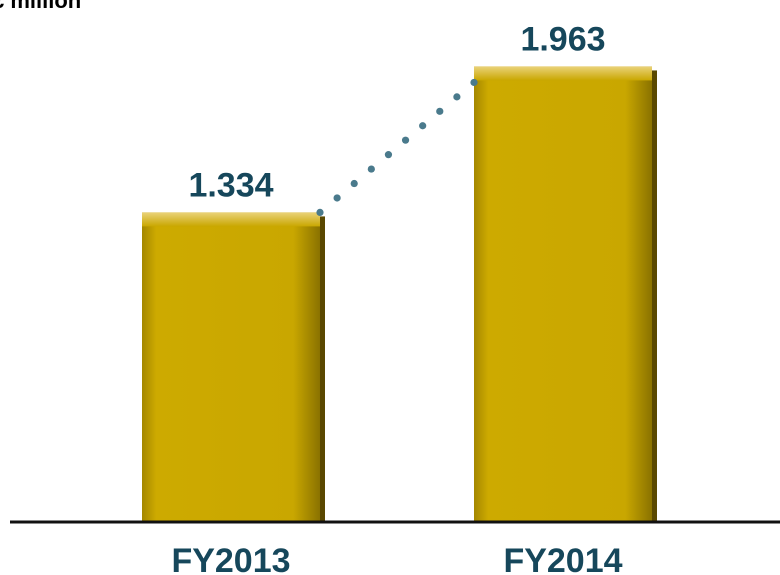 The width and height of the screenshot is (780, 575). What do you see at coordinates (230, 185) in the screenshot?
I see `data-label-fy2013: 1.334` at bounding box center [230, 185].